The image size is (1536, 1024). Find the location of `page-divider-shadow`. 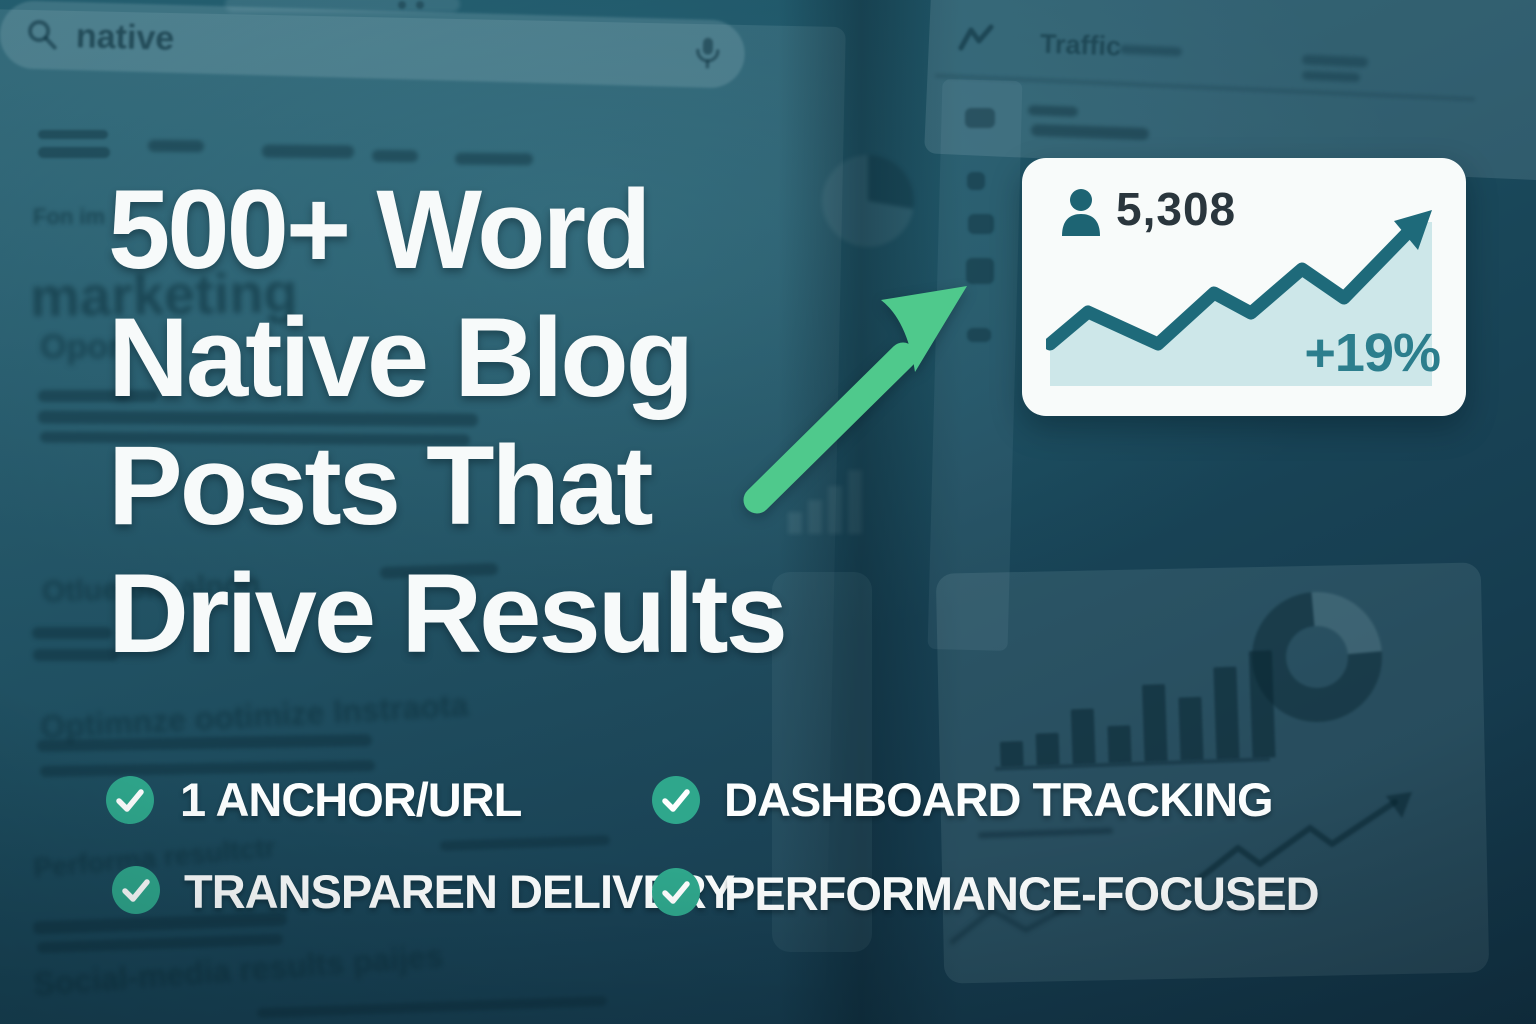

page-divider-shadow is located at coordinates (870, 512).